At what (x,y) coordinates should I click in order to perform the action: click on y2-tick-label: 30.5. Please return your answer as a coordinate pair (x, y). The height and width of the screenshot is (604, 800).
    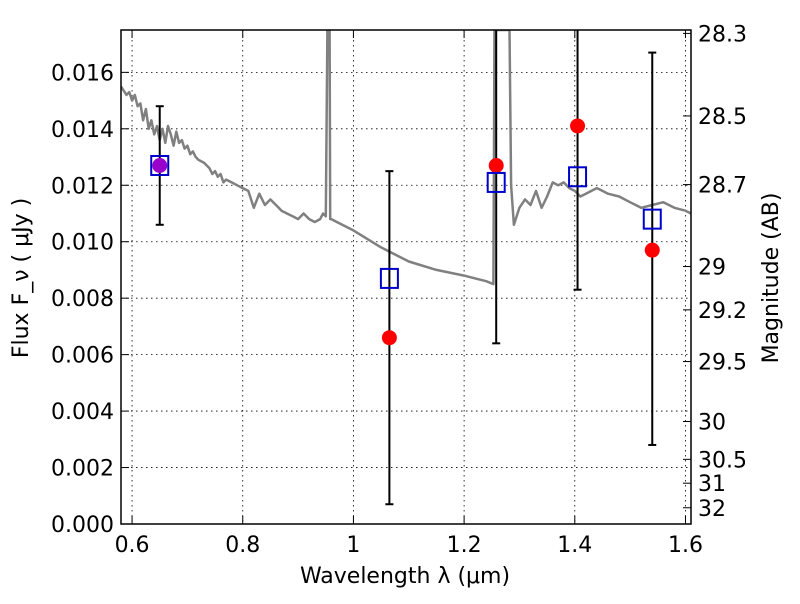
    Looking at the image, I should click on (722, 460).